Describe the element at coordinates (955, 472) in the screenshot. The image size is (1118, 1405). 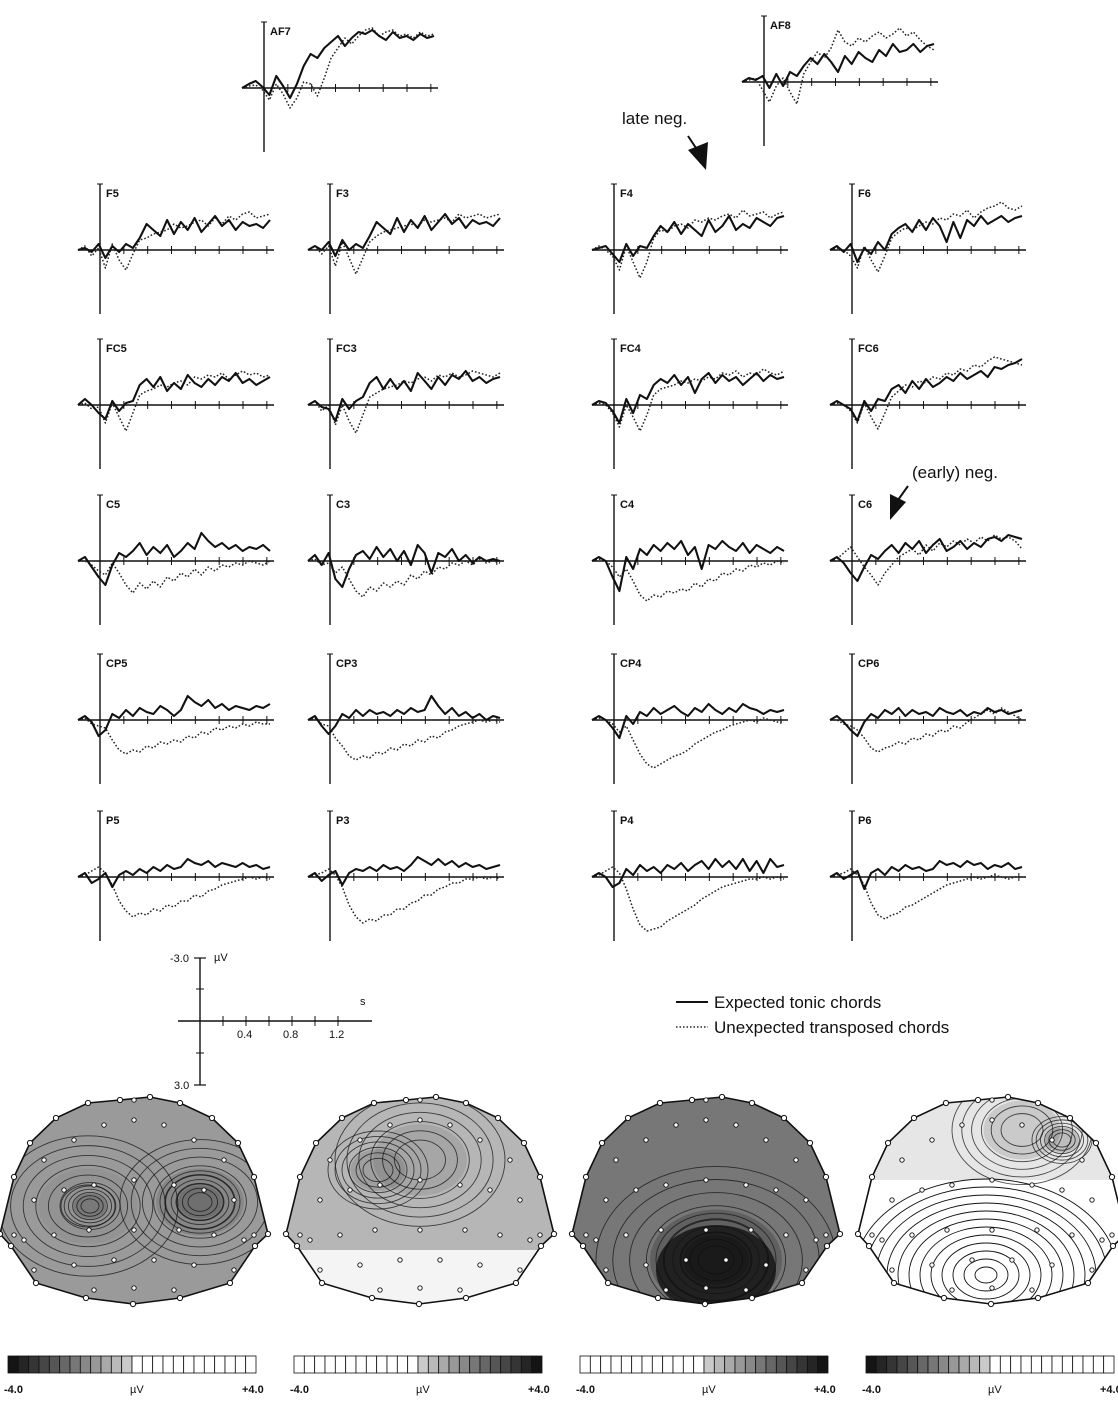
I see `early-neg-annotation: (early) neg.` at that location.